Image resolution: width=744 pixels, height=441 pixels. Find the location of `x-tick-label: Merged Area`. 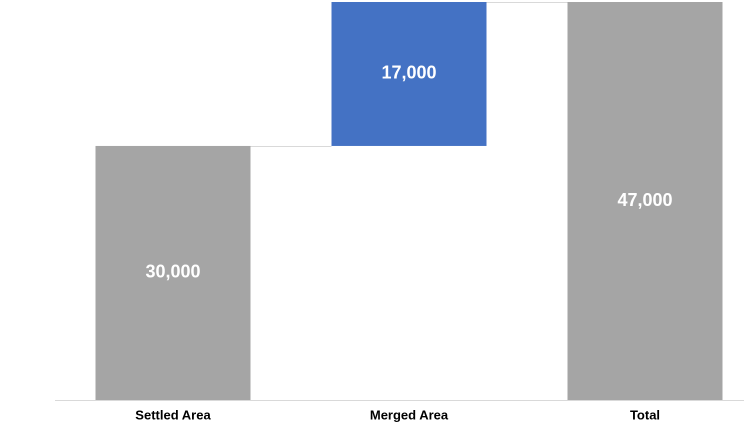

x-tick-label: Merged Area is located at coordinates (409, 414).